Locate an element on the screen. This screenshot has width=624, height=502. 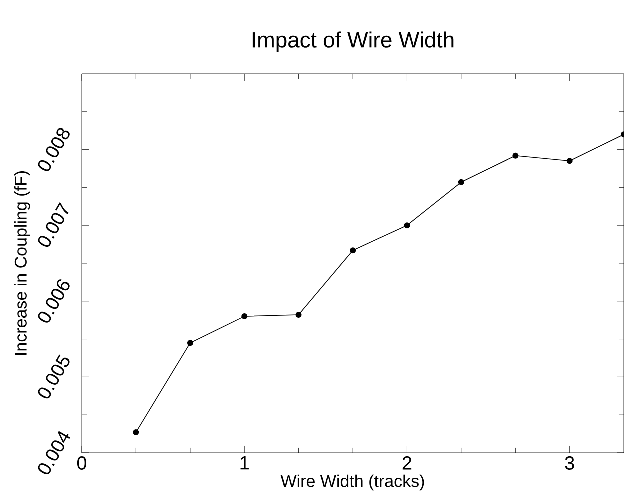
x-axis-title: Wire Width (tracks) is located at coordinates (352, 482).